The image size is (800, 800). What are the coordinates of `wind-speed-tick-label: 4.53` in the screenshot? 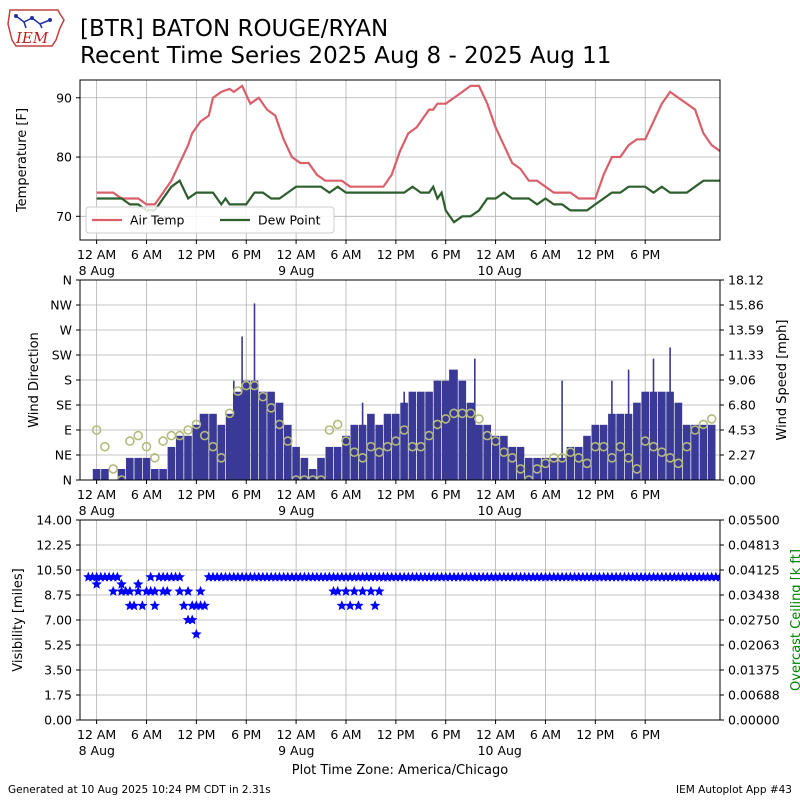 It's located at (742, 430).